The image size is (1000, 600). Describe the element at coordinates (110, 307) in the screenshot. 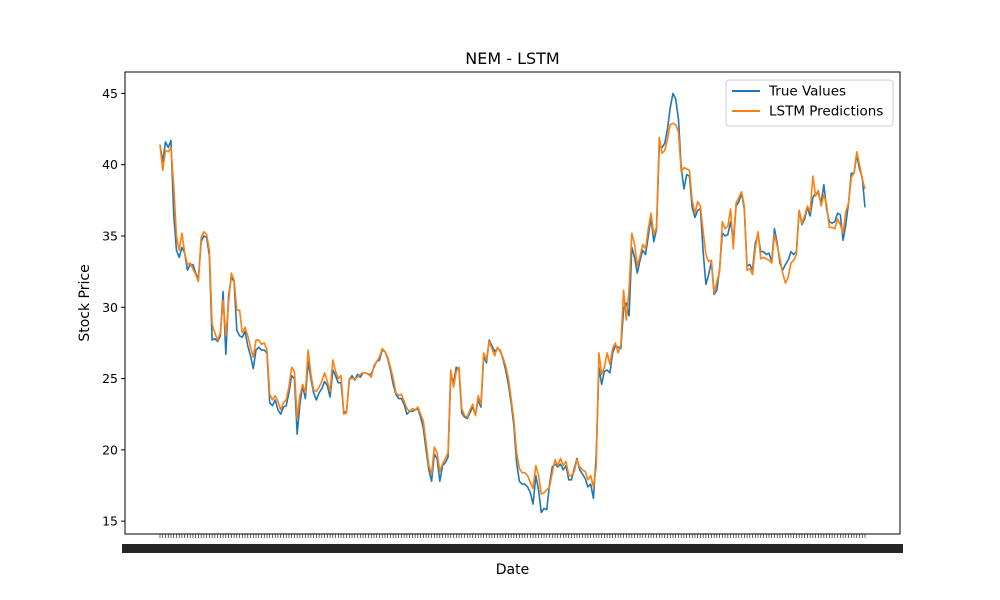

I see `y-tick-label: 30` at that location.